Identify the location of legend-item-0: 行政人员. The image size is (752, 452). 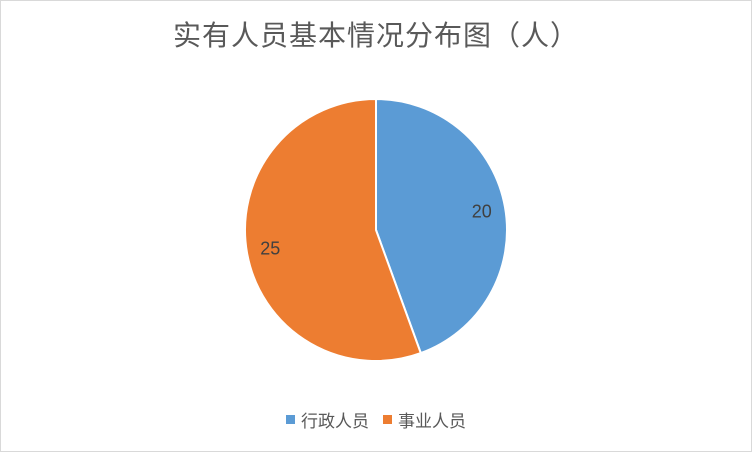
(327, 419).